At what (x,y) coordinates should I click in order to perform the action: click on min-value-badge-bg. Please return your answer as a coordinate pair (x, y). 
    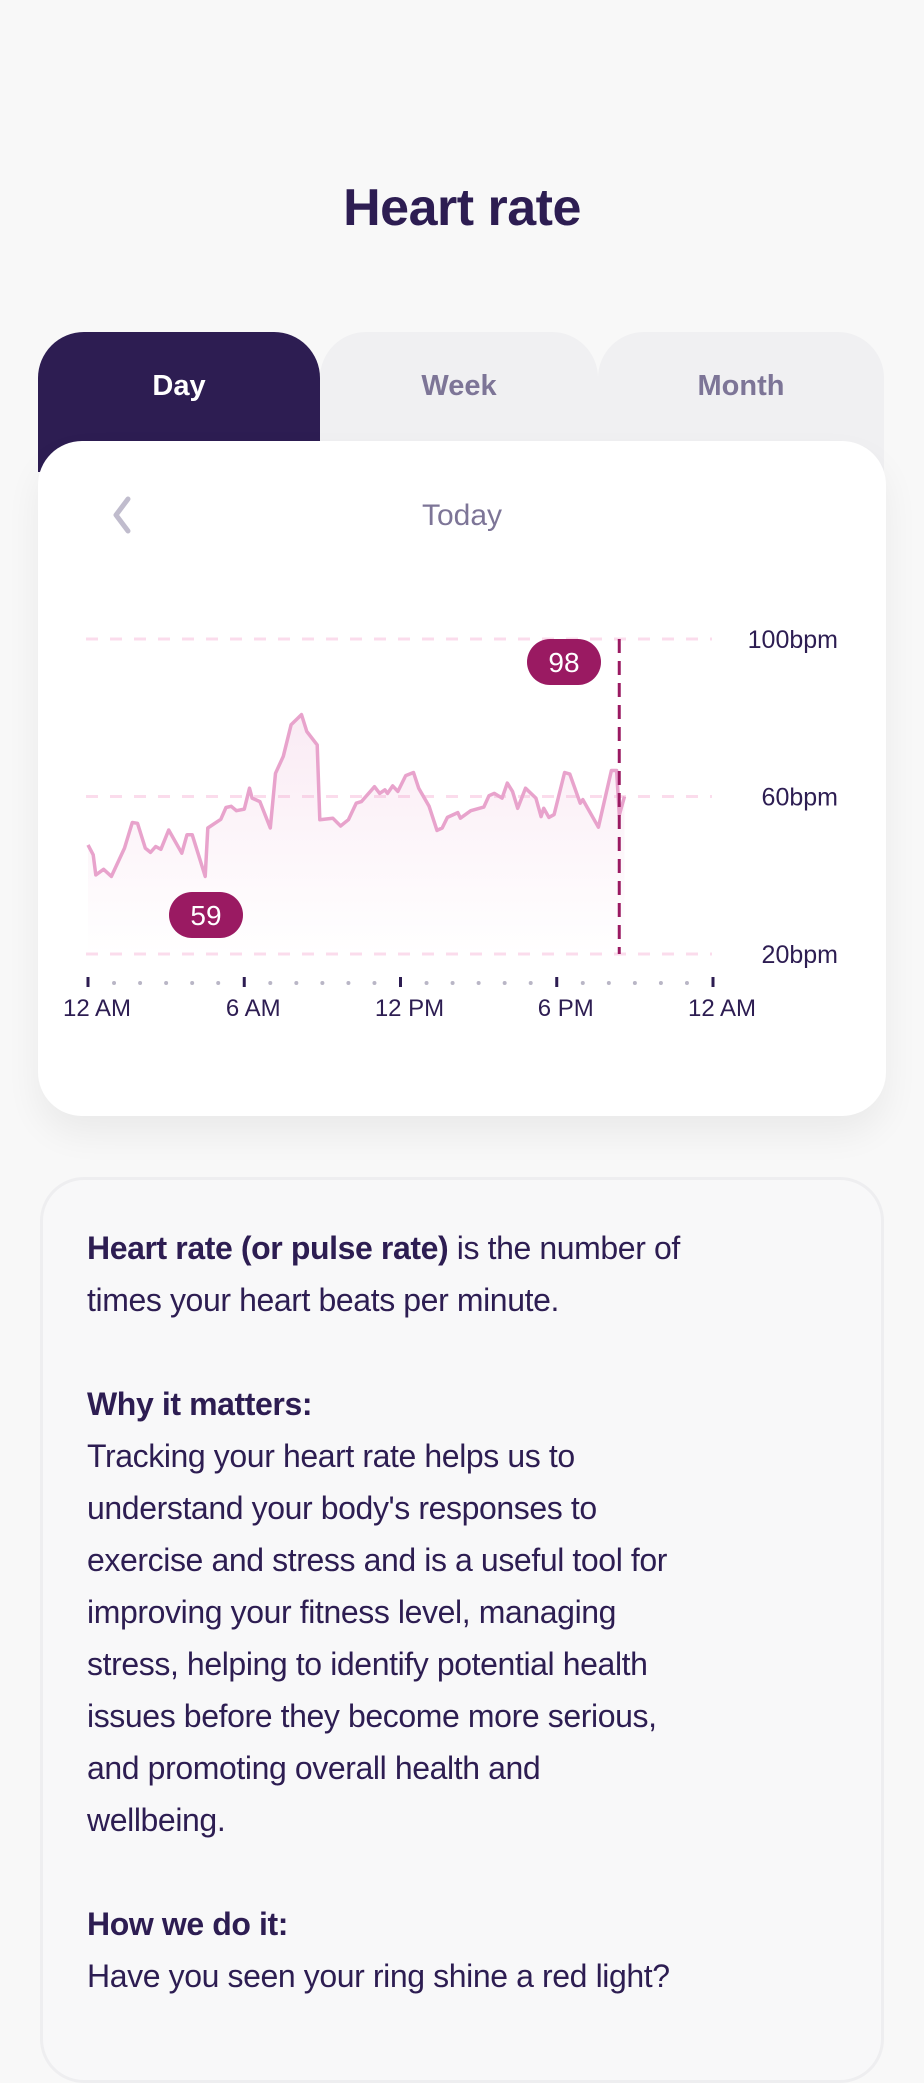
    Looking at the image, I should click on (206, 915).